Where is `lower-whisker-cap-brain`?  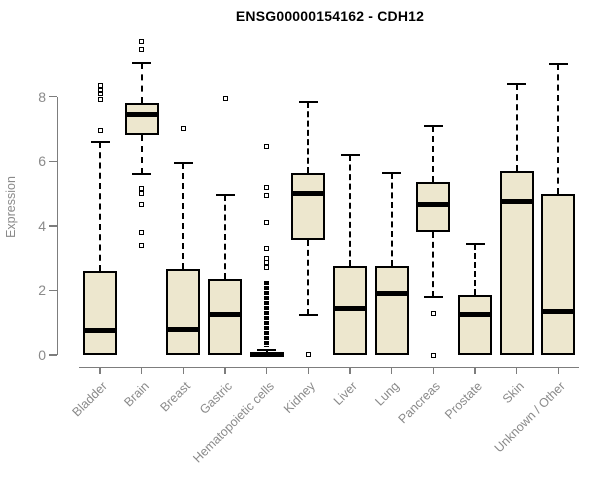 lower-whisker-cap-brain is located at coordinates (142, 174).